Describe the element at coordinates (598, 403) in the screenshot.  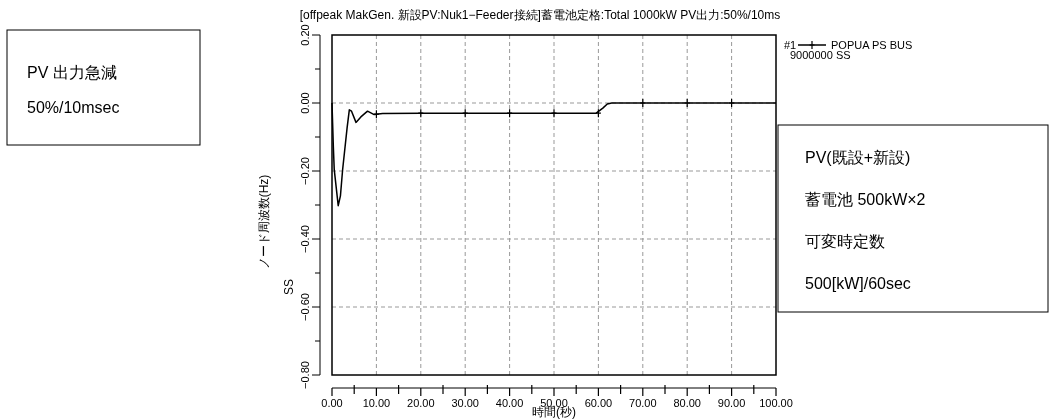
I see `x-tick-label: 60.00` at that location.